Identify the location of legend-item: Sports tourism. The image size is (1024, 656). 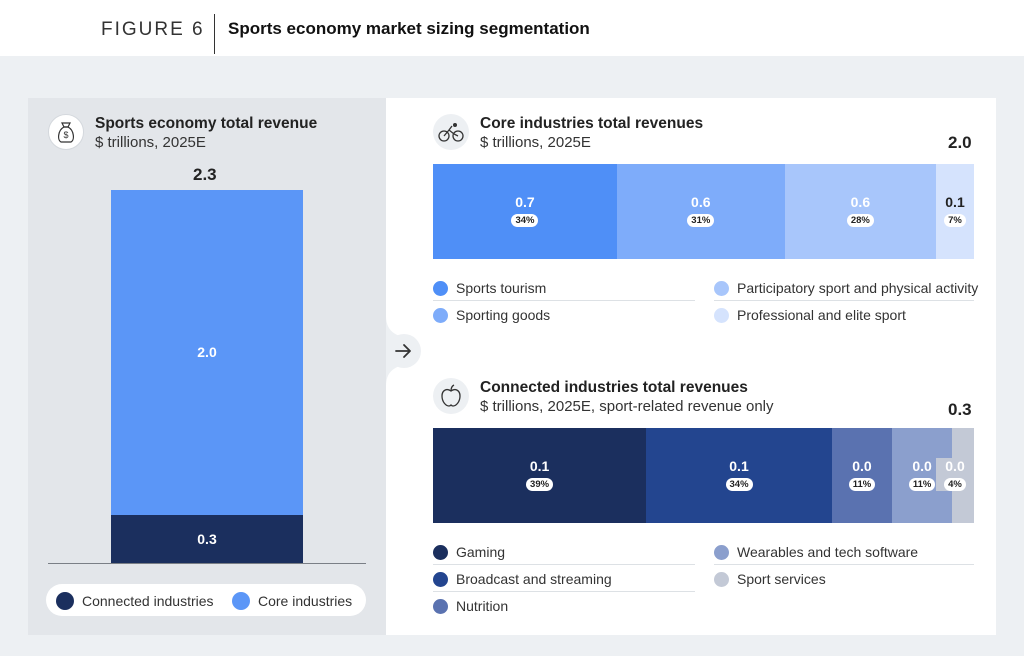
(489, 288).